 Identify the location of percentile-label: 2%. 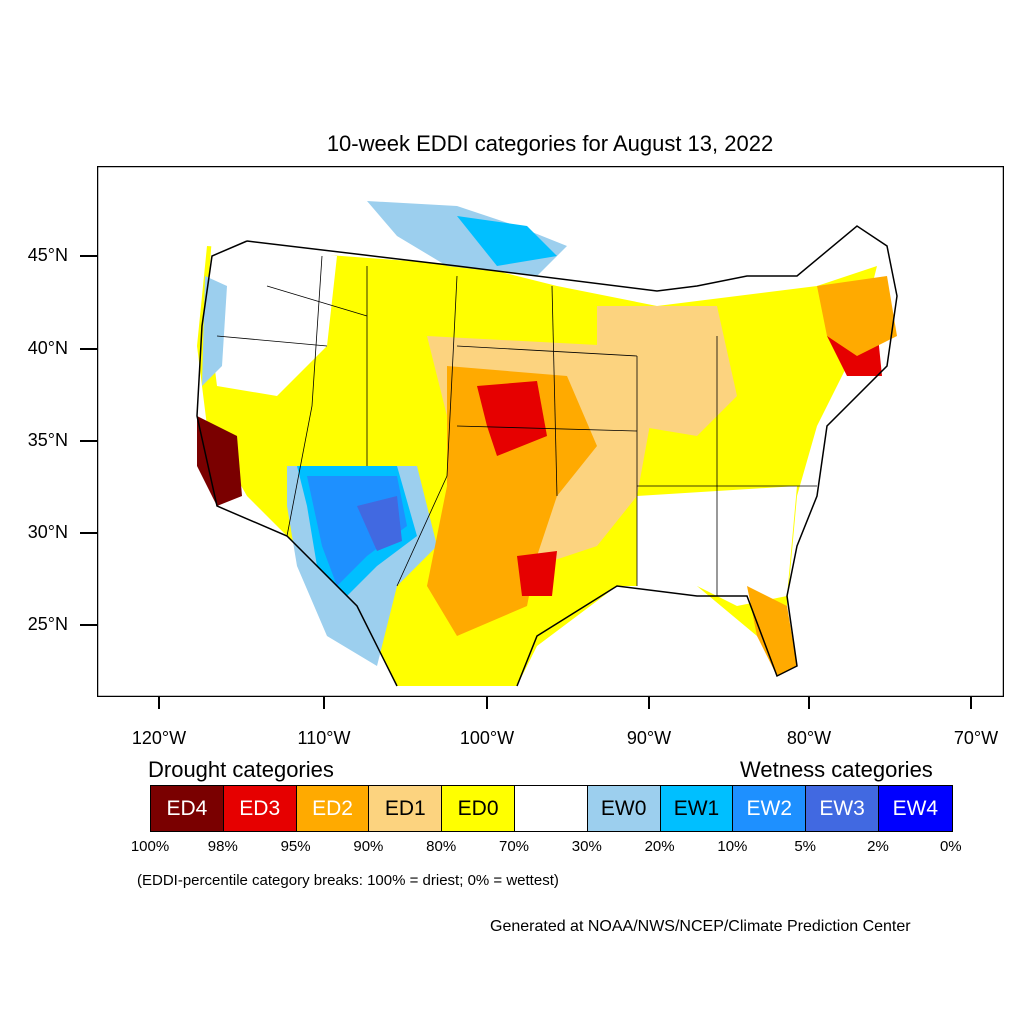
(878, 846).